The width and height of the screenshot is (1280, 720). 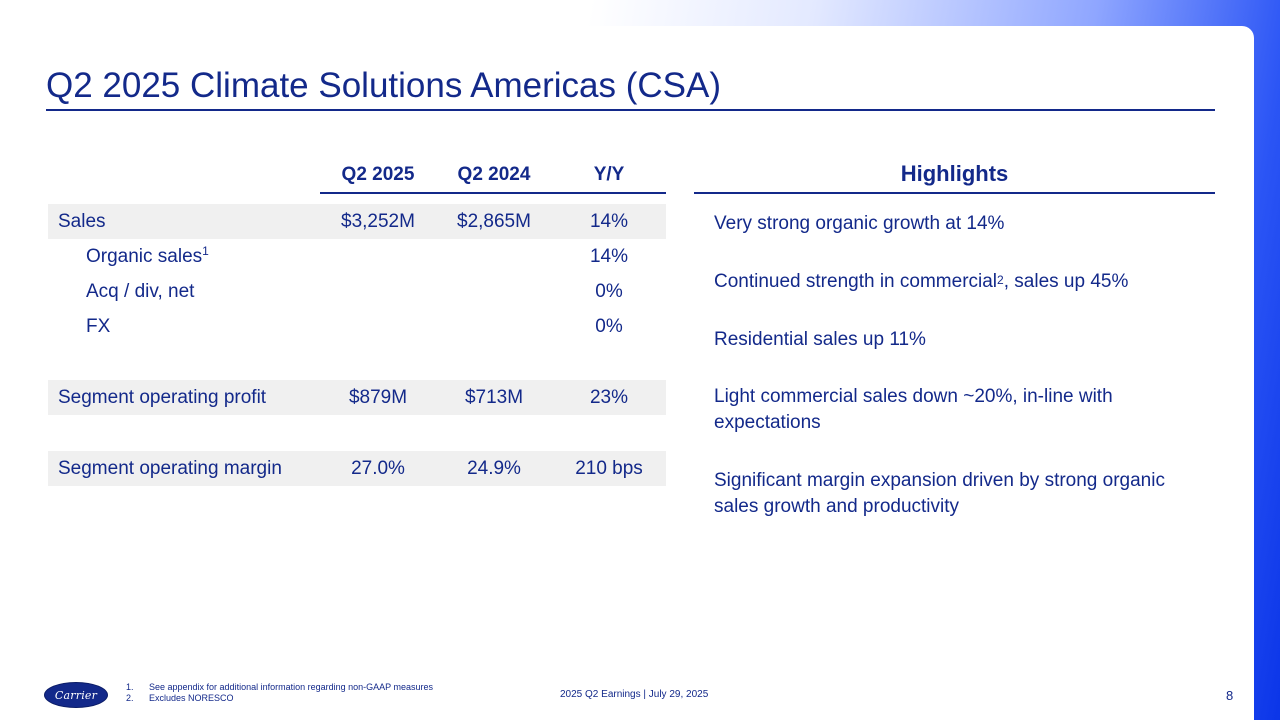 What do you see at coordinates (140, 291) in the screenshot?
I see `row-label: Acq / div, net` at bounding box center [140, 291].